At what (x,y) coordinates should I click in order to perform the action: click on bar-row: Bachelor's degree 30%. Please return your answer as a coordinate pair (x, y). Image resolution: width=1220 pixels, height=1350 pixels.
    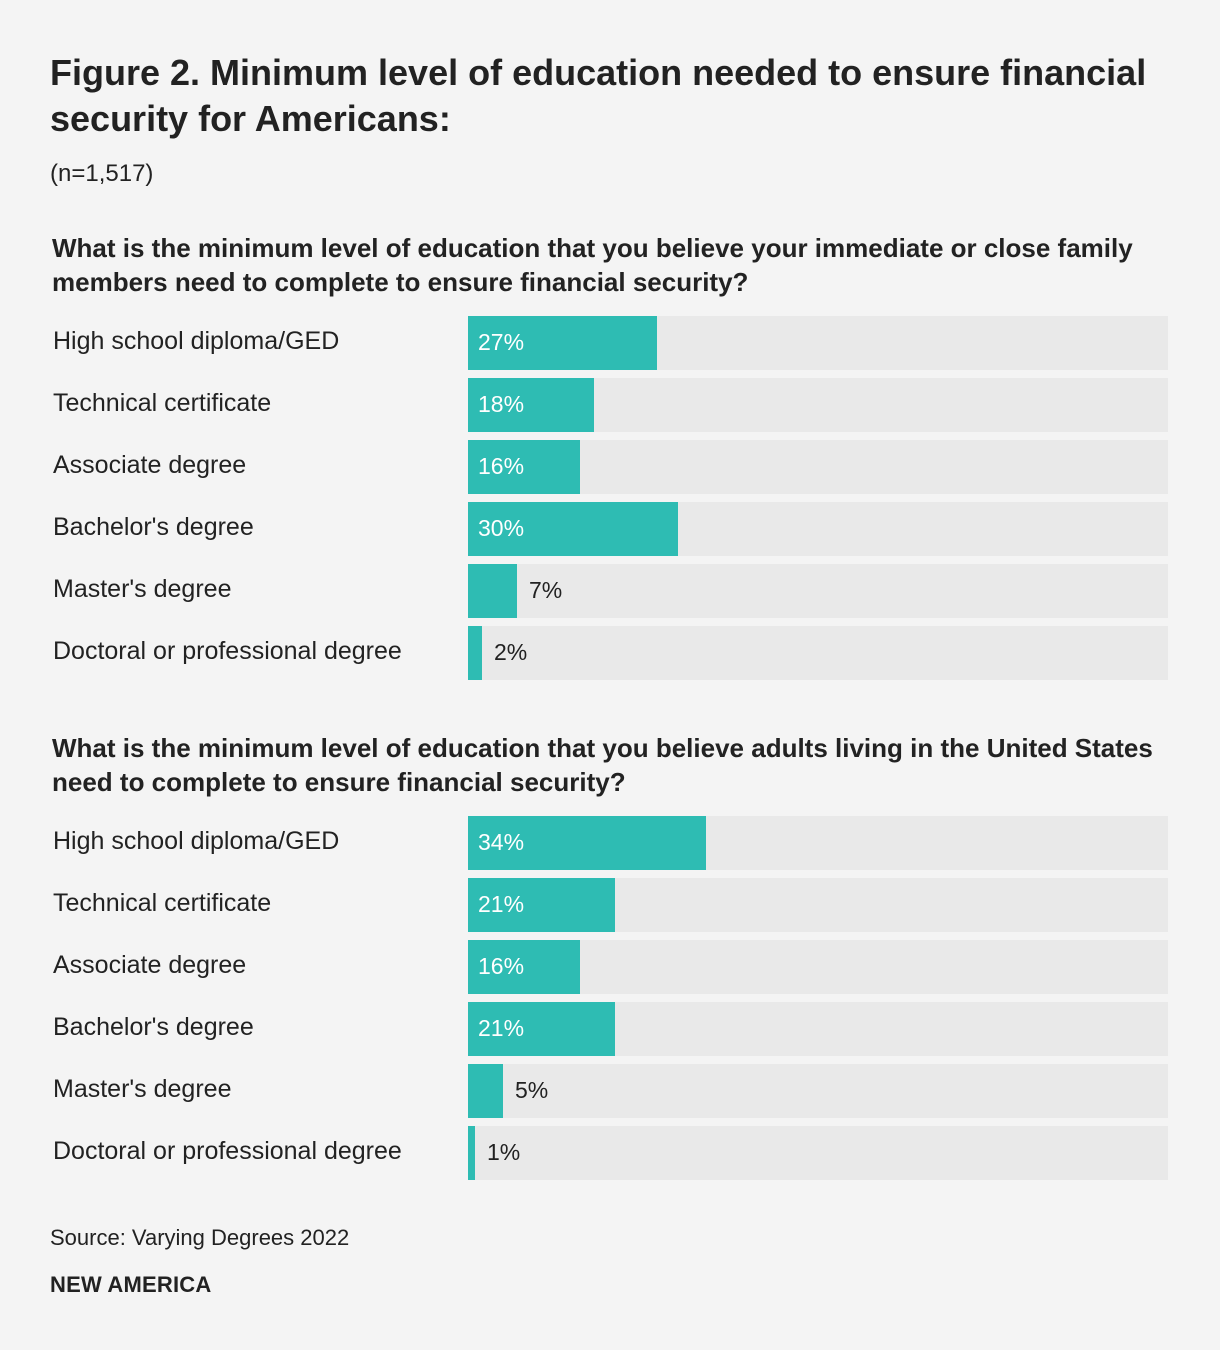
    Looking at the image, I should click on (610, 529).